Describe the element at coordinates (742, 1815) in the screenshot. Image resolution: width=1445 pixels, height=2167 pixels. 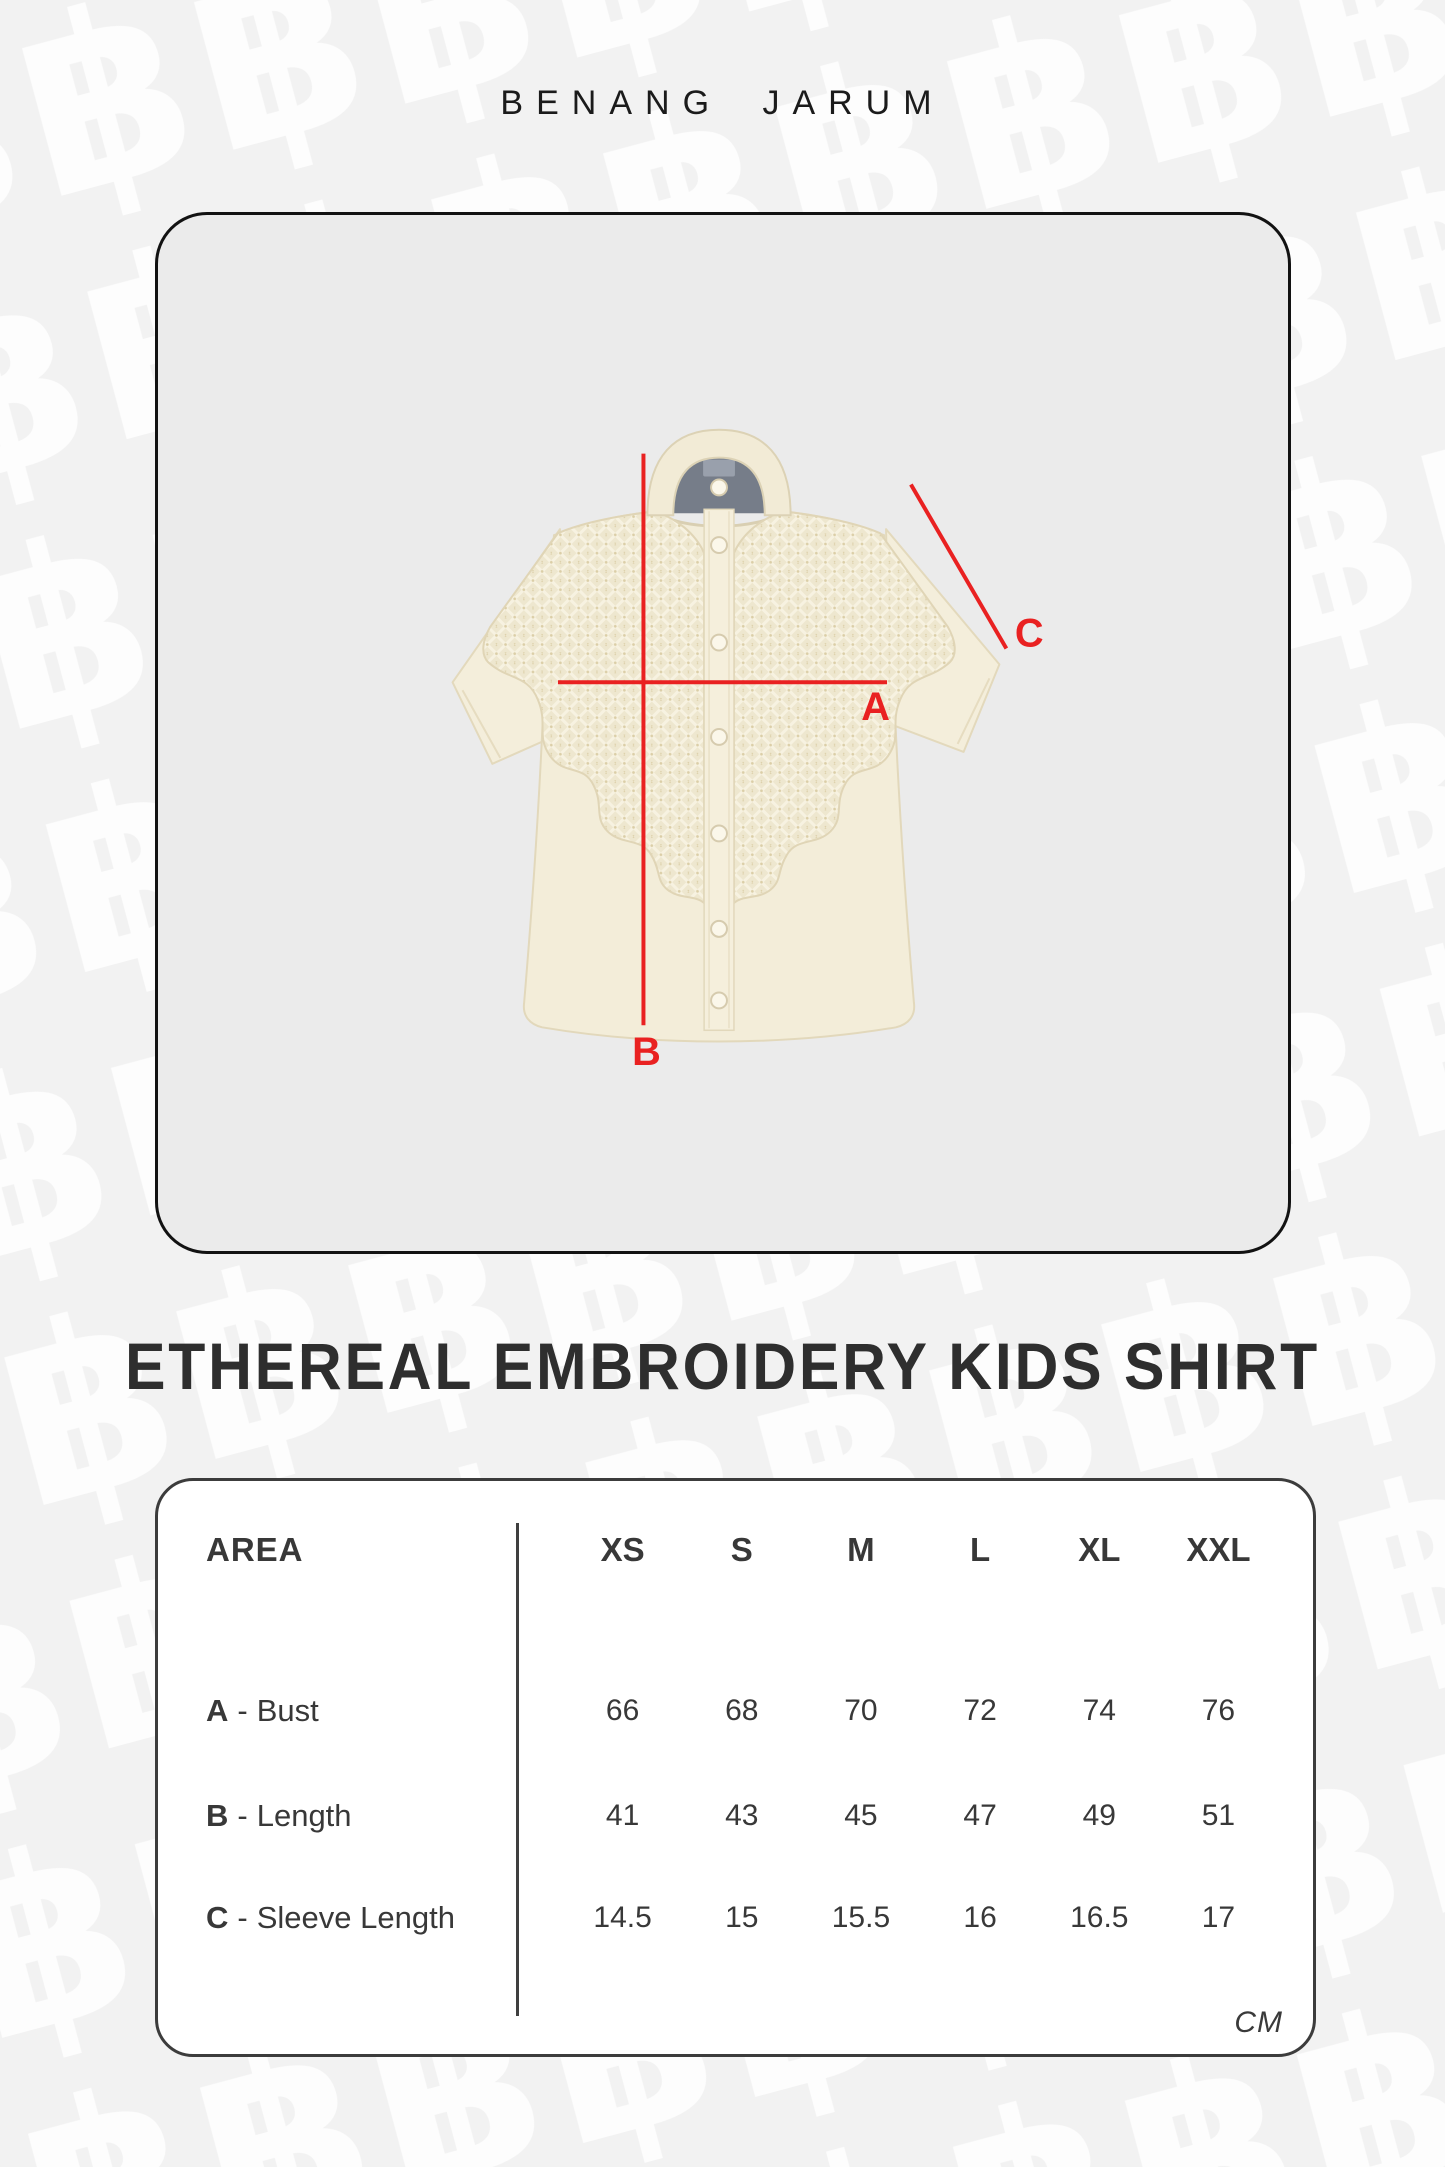
I see `table-cell: 43` at that location.